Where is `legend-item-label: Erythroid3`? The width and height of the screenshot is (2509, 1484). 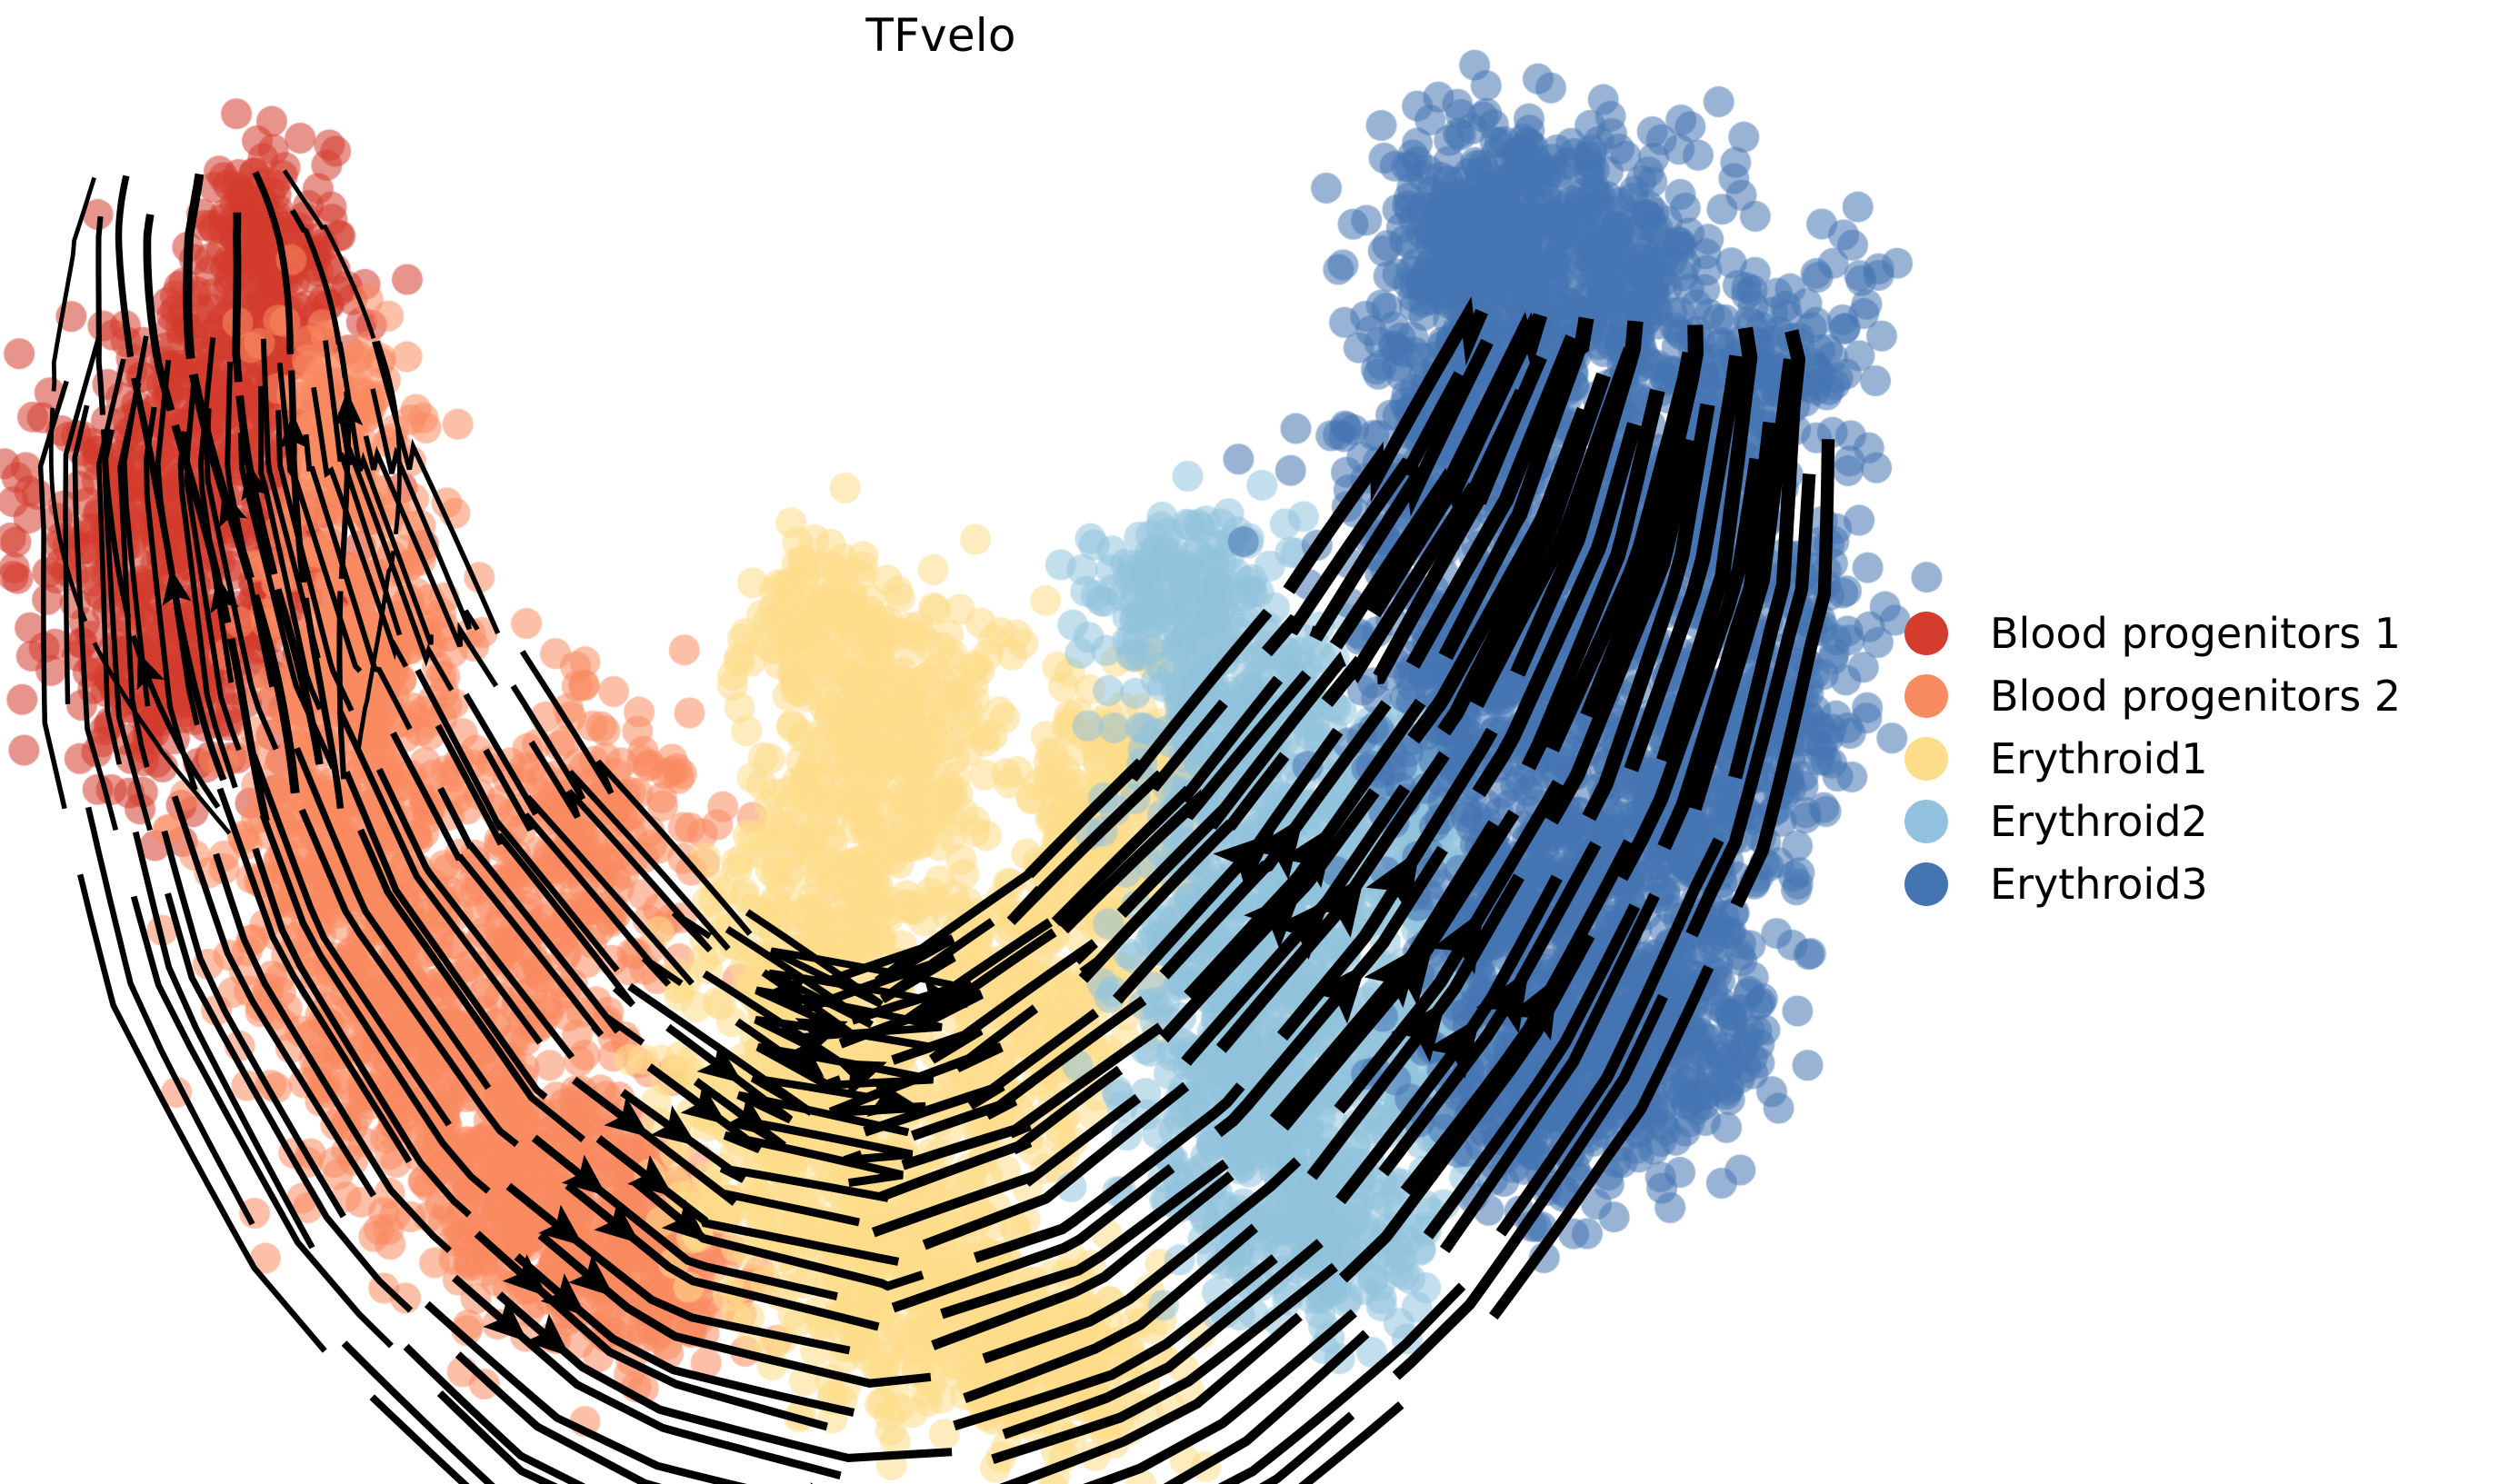 legend-item-label: Erythroid3 is located at coordinates (2099, 884).